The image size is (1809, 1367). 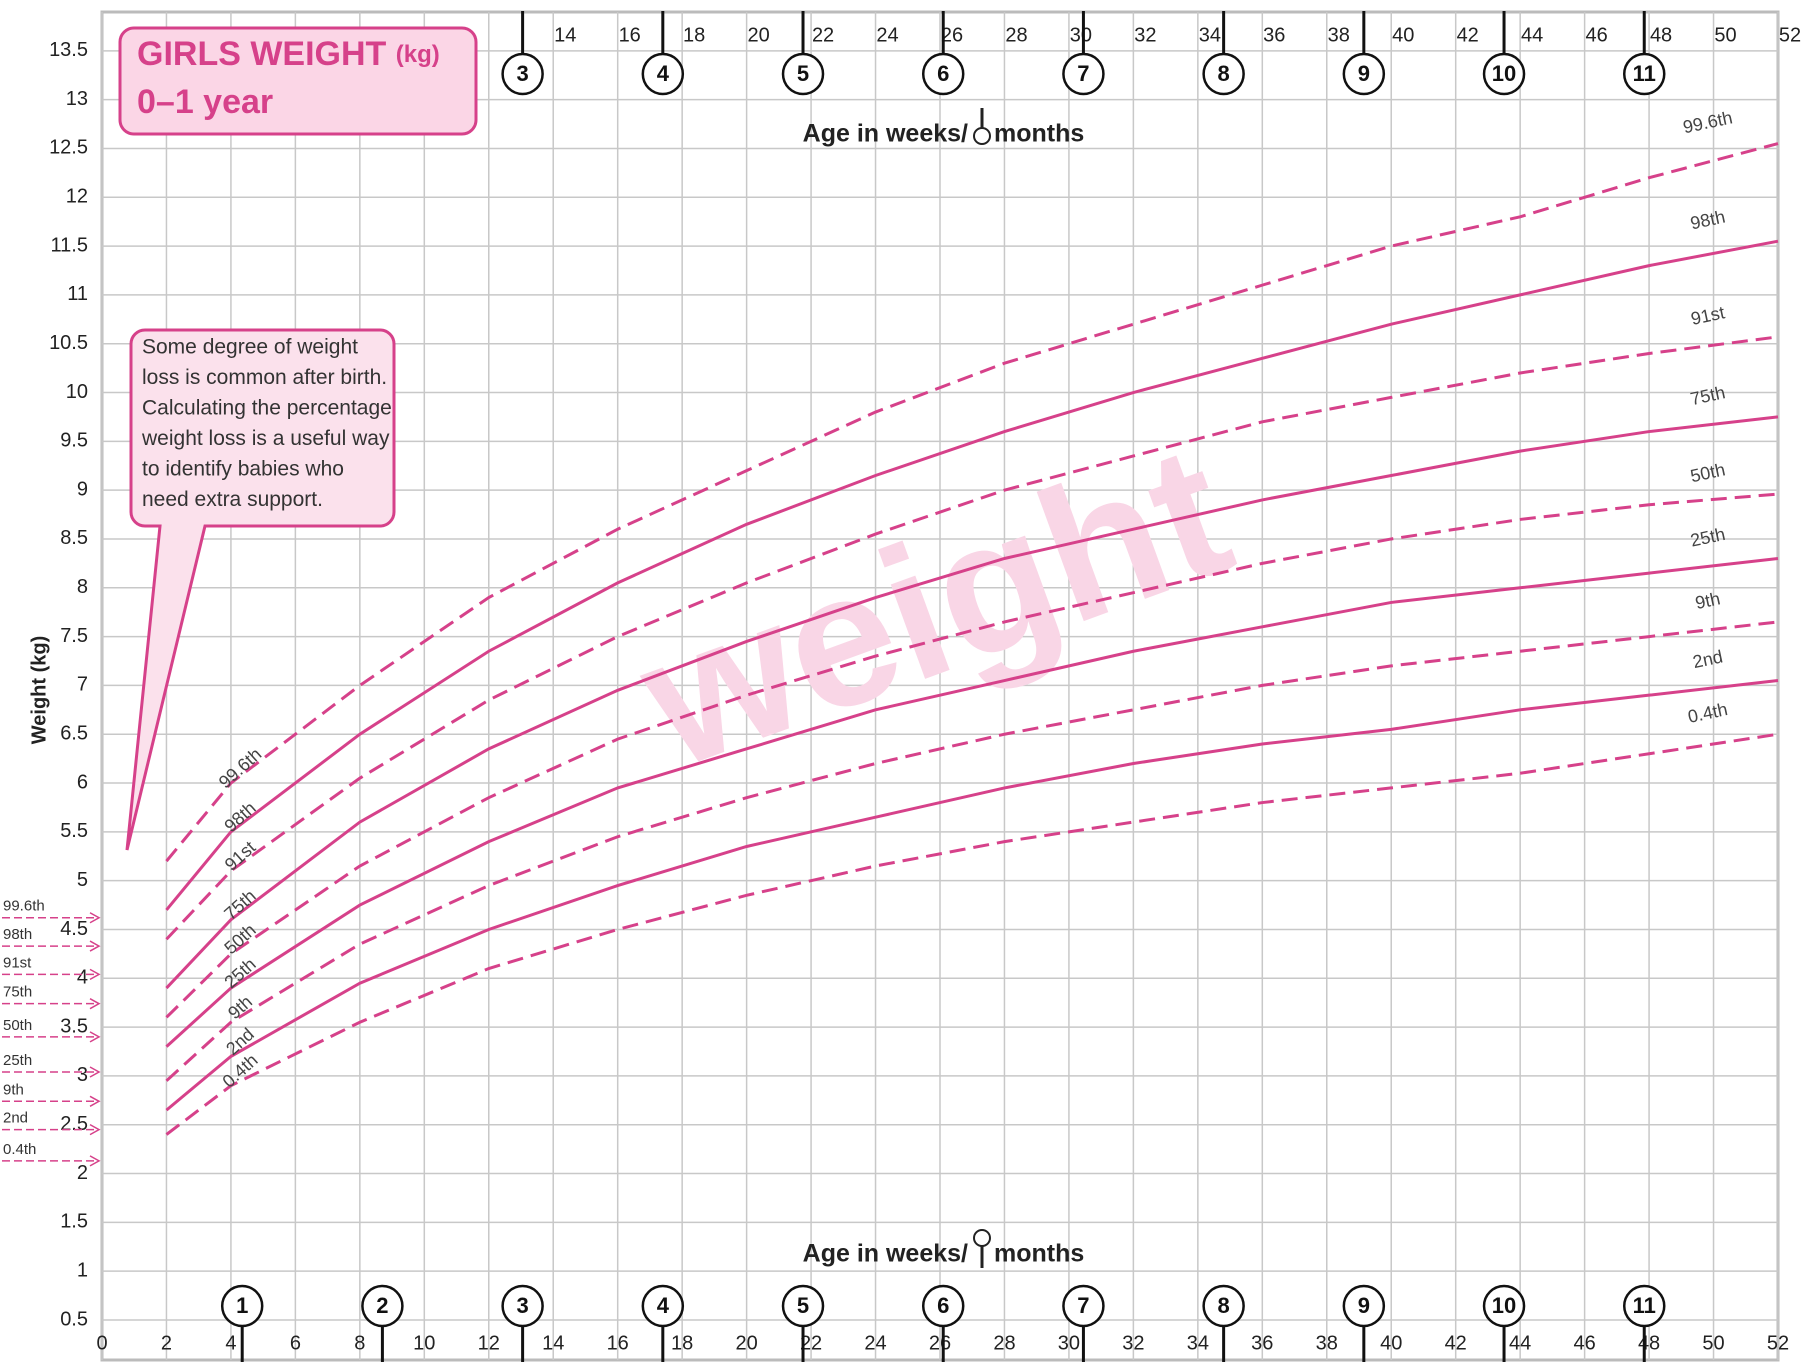 I want to click on y-tick-label: 12.5, so click(x=68, y=148).